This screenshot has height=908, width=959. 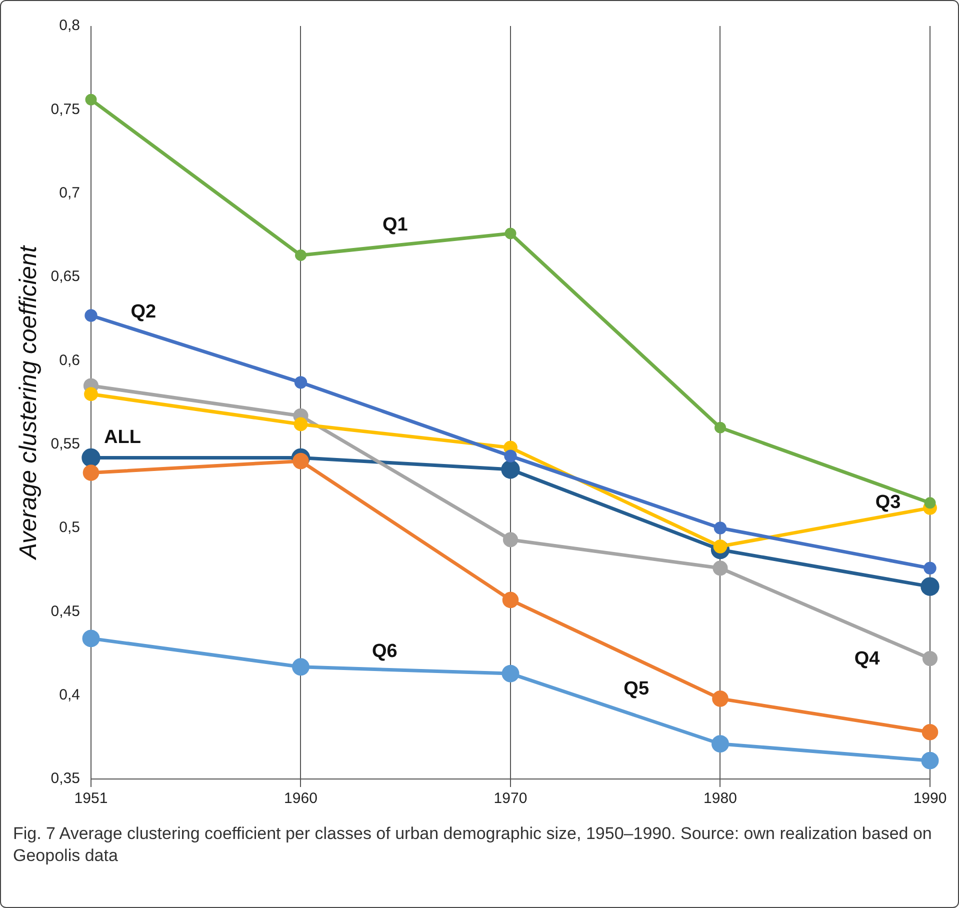 What do you see at coordinates (930, 799) in the screenshot?
I see `x-tick-label: 1990` at bounding box center [930, 799].